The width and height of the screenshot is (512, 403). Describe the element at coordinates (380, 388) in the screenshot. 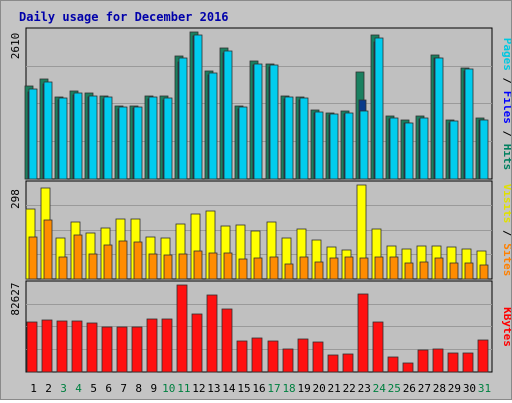

I see `x-tick-label-24: 24` at that location.